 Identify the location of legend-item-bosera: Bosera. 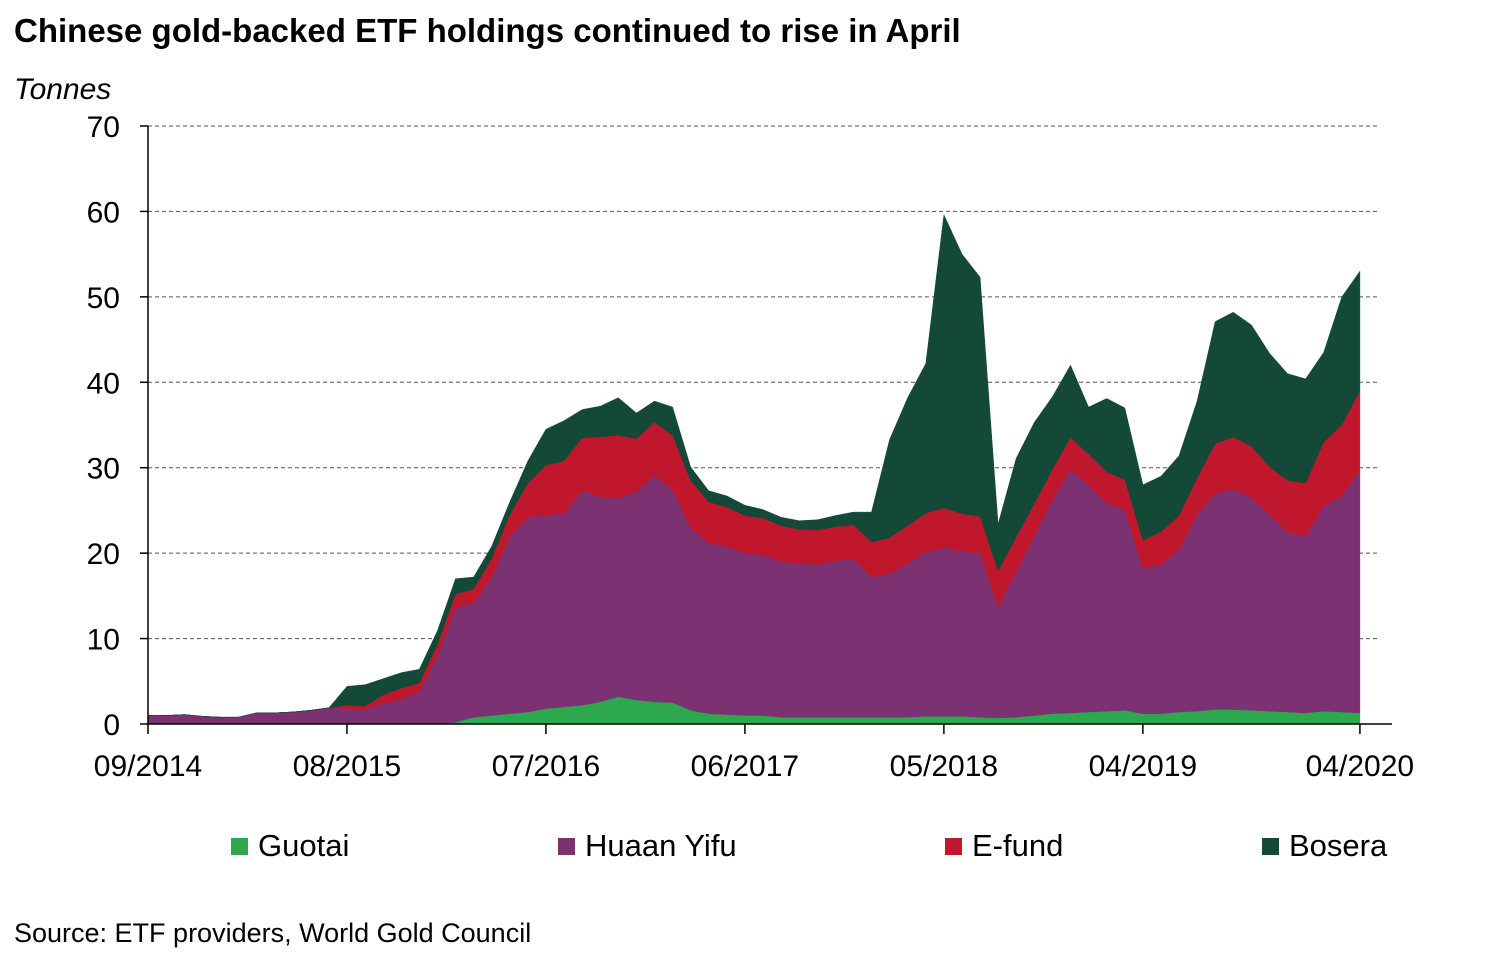
(1324, 846).